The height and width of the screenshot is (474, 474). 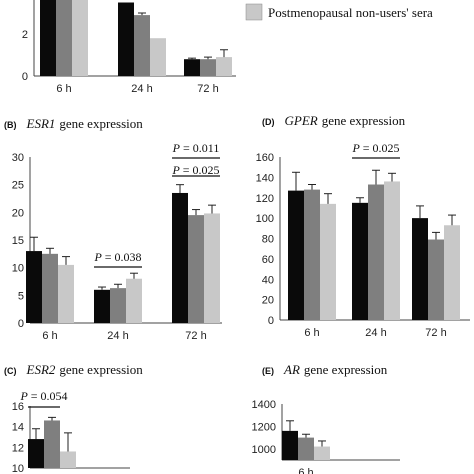 What do you see at coordinates (364, 120) in the screenshot?
I see `panel-d-title-rest: gene expression` at bounding box center [364, 120].